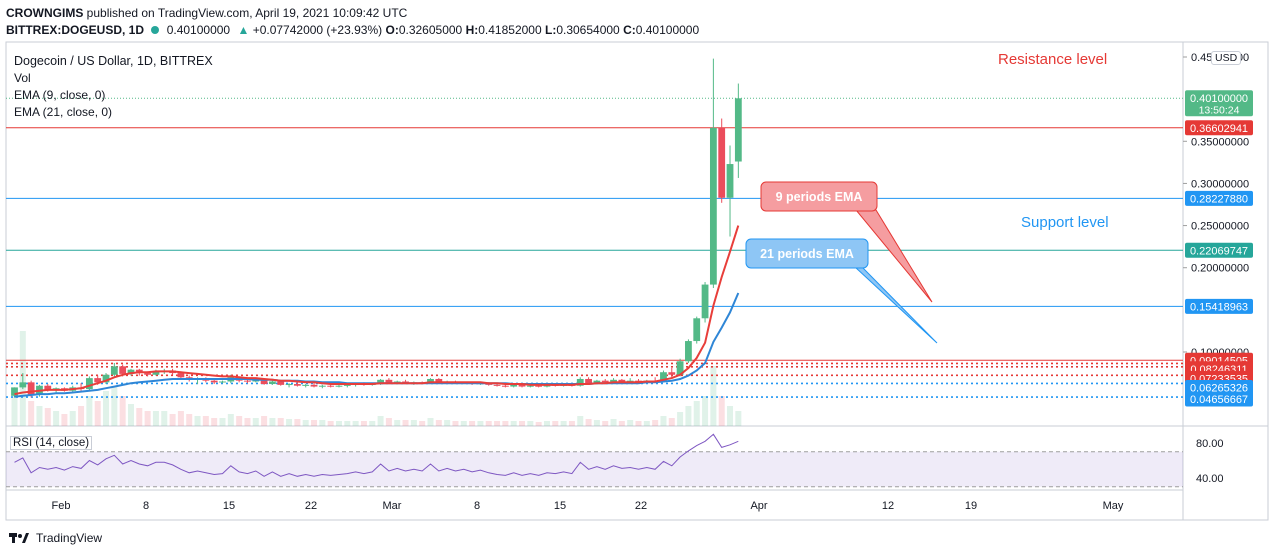 The width and height of the screenshot is (1274, 556). Describe the element at coordinates (1065, 222) in the screenshot. I see `support-label: Support level` at that location.